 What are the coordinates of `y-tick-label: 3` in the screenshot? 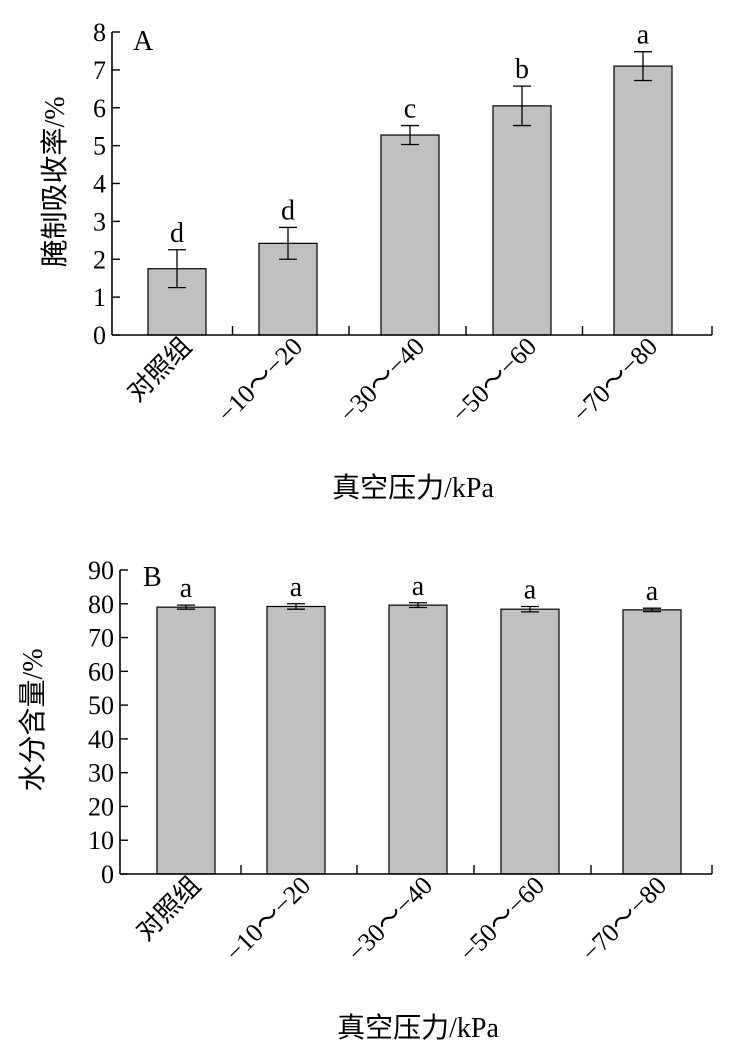 It's located at (99, 221).